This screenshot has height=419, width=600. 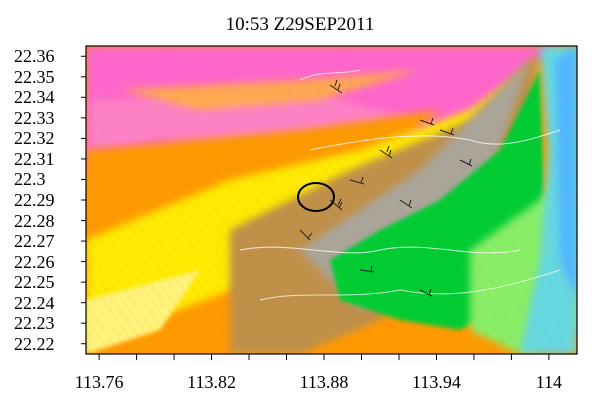 I want to click on lat-tick-label: 22.28, so click(x=34, y=220).